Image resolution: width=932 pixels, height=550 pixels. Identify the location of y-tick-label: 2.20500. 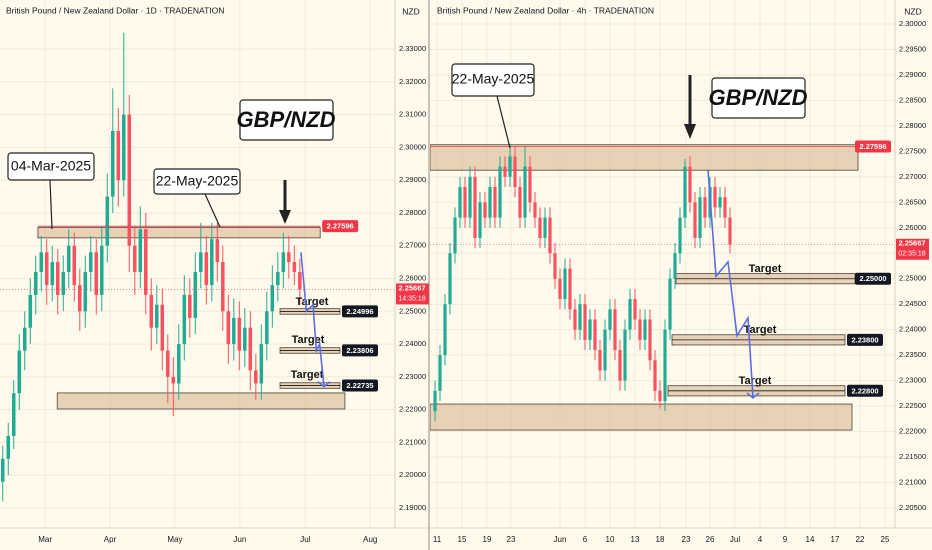
(912, 507).